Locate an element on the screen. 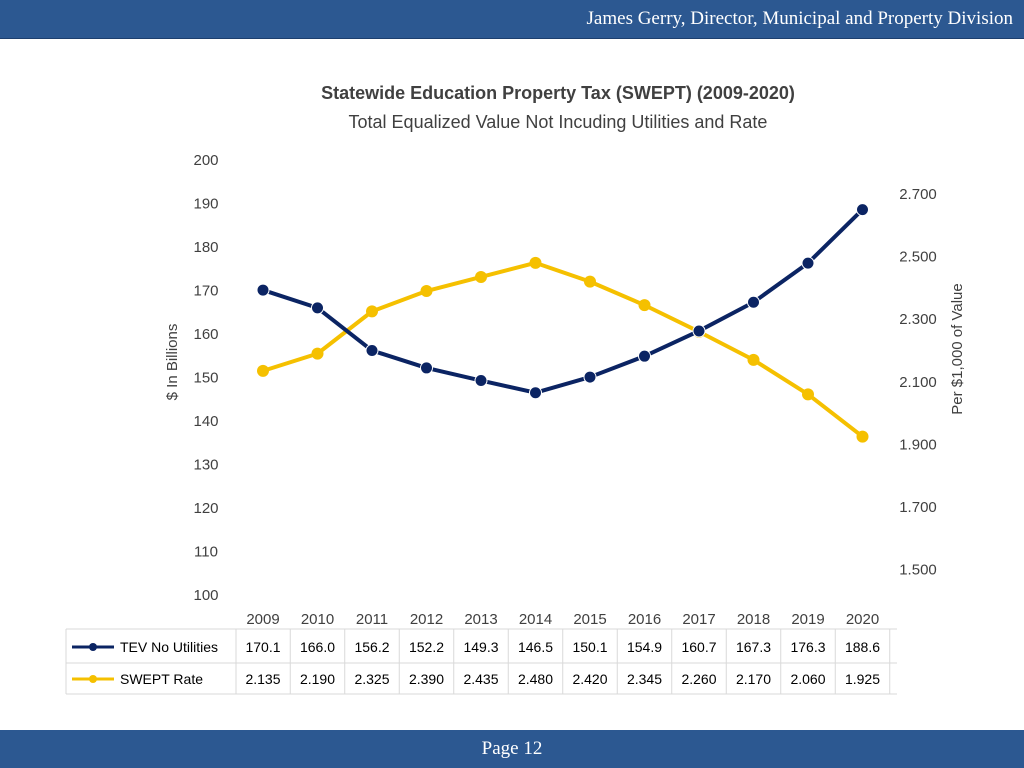  x-axis-tick-label: 2014 is located at coordinates (535, 619).